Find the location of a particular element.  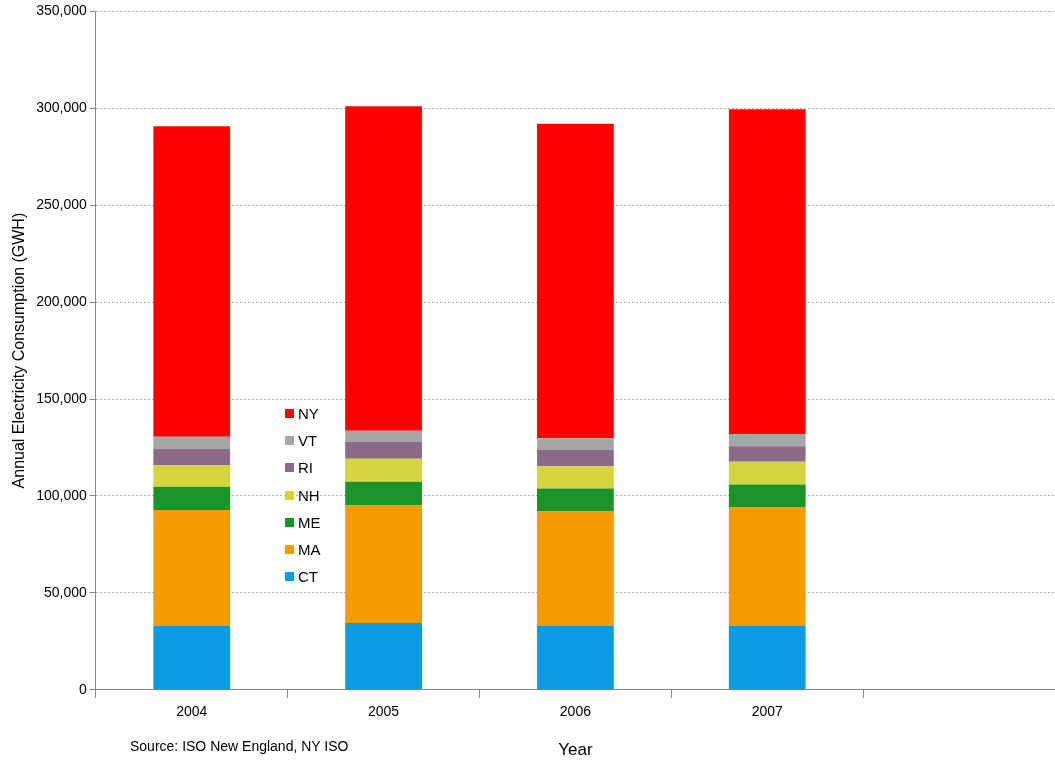

y-tick-label: 50,000 is located at coordinates (65, 591).